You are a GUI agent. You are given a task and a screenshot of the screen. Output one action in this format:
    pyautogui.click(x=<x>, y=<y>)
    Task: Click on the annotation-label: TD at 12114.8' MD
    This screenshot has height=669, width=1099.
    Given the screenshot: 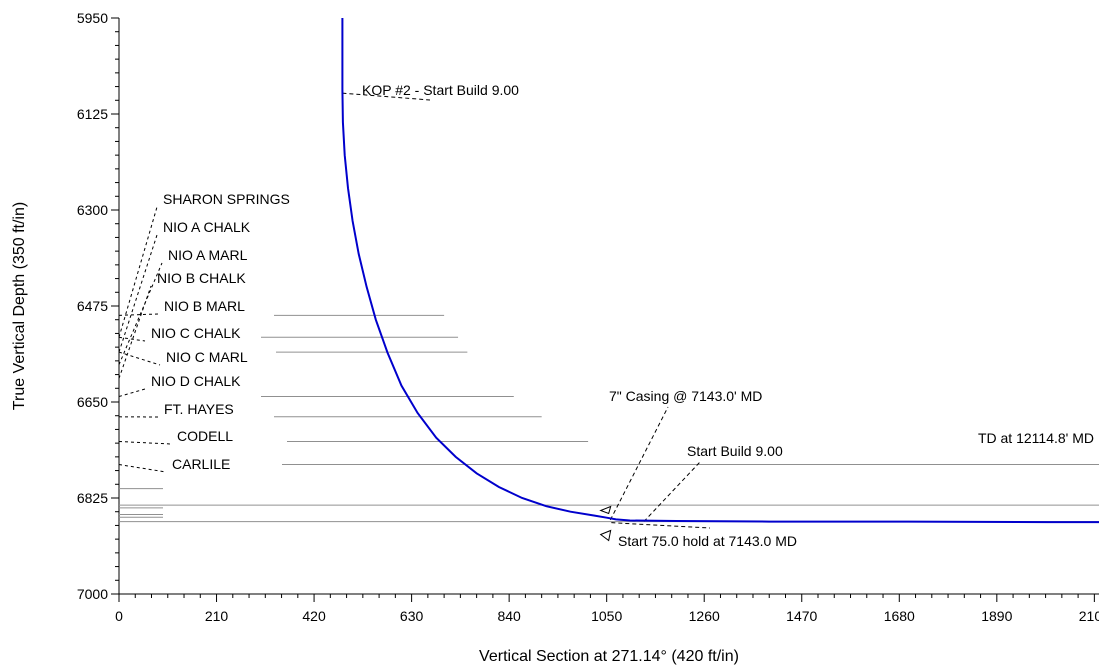 What is the action you would take?
    pyautogui.click(x=1036, y=438)
    